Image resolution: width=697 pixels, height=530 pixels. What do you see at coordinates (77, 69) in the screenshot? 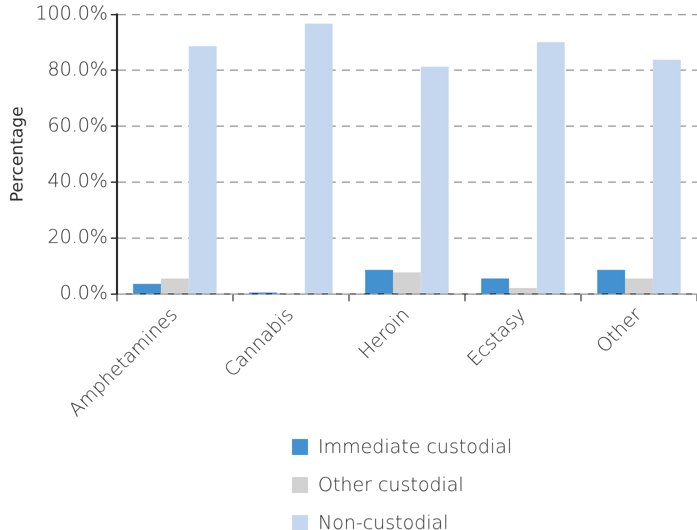
I see `y-tick-label: 80.0%` at bounding box center [77, 69].